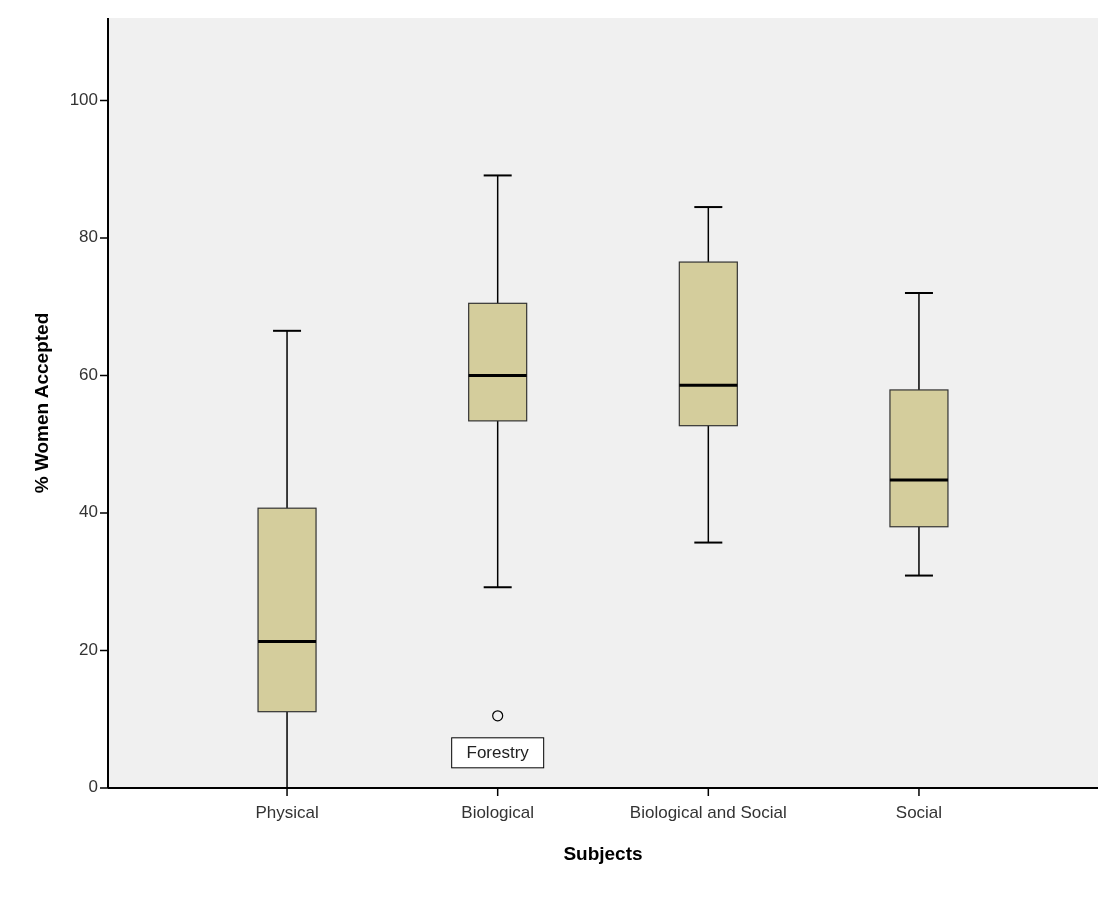  What do you see at coordinates (88, 649) in the screenshot?
I see `y-tick-label: 20` at bounding box center [88, 649].